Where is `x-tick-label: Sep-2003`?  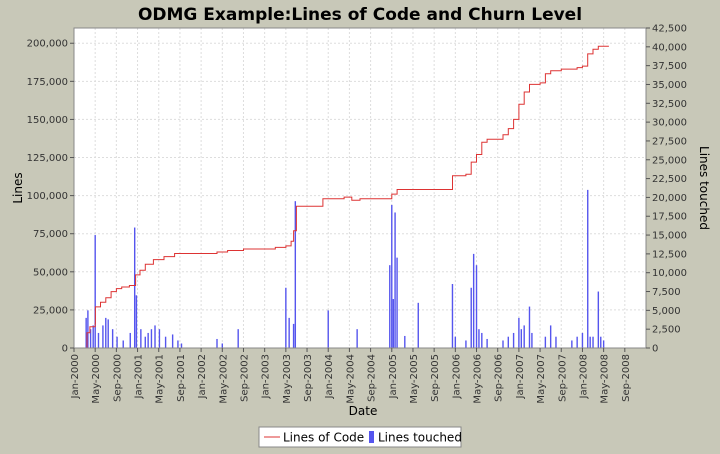 x-tick-label: Sep-2003 is located at coordinates (308, 378).